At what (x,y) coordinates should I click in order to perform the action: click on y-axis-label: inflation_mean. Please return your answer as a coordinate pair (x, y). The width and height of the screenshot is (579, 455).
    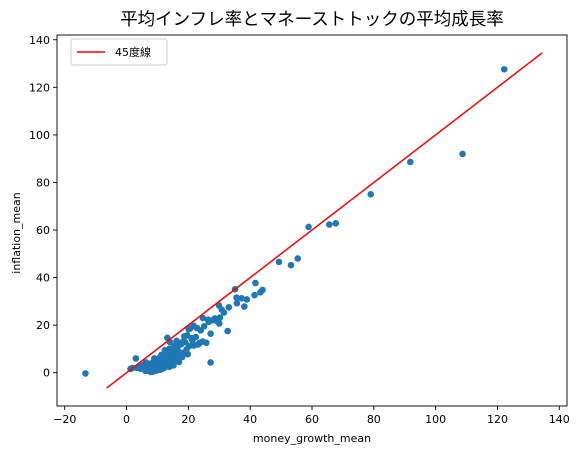
    Looking at the image, I should click on (16, 232).